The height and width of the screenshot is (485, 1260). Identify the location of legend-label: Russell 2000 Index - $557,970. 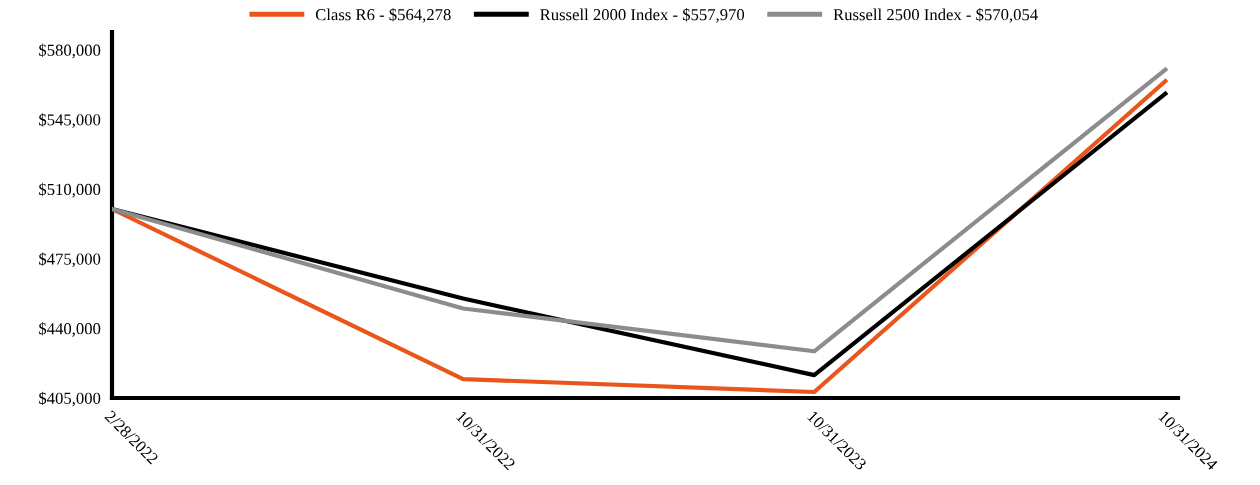
(642, 15).